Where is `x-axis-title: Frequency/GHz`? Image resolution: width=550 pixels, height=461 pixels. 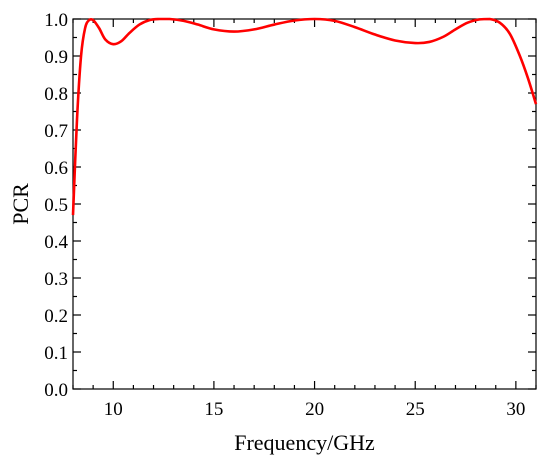
x-axis-title: Frequency/GHz is located at coordinates (304, 442).